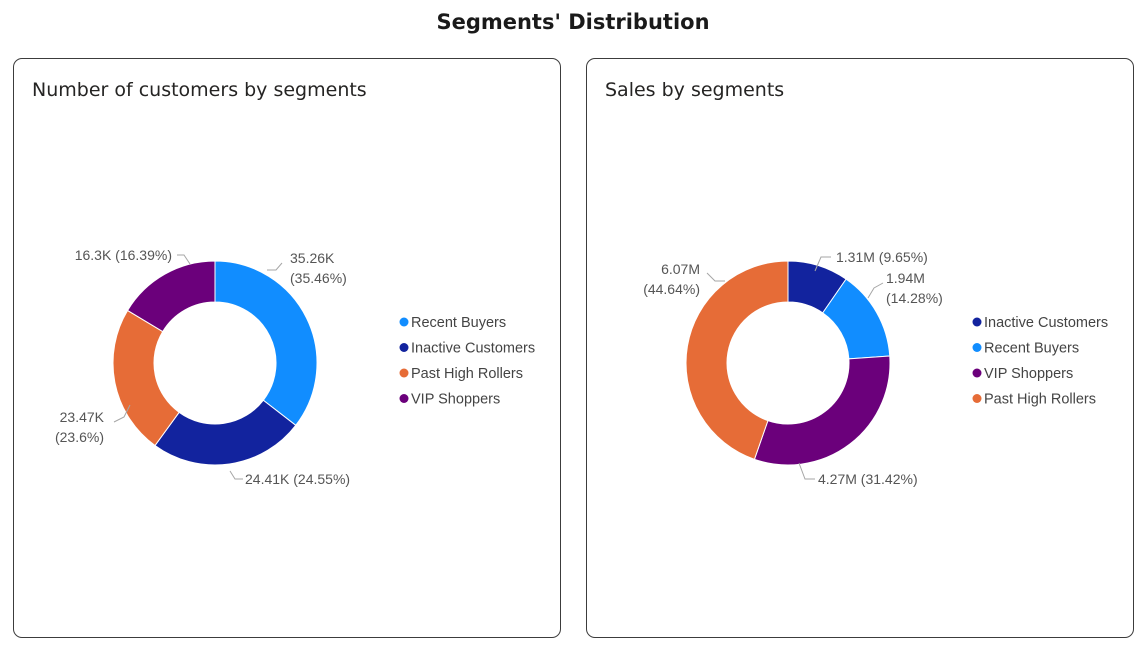 The height and width of the screenshot is (650, 1146). I want to click on data-label-vip-shoppers: 4.27M (31.42%), so click(868, 479).